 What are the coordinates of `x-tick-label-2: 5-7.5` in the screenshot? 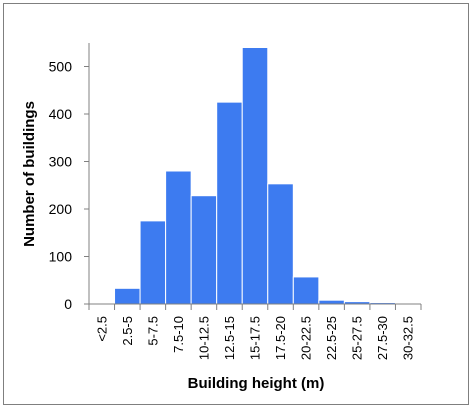 It's located at (152, 331).